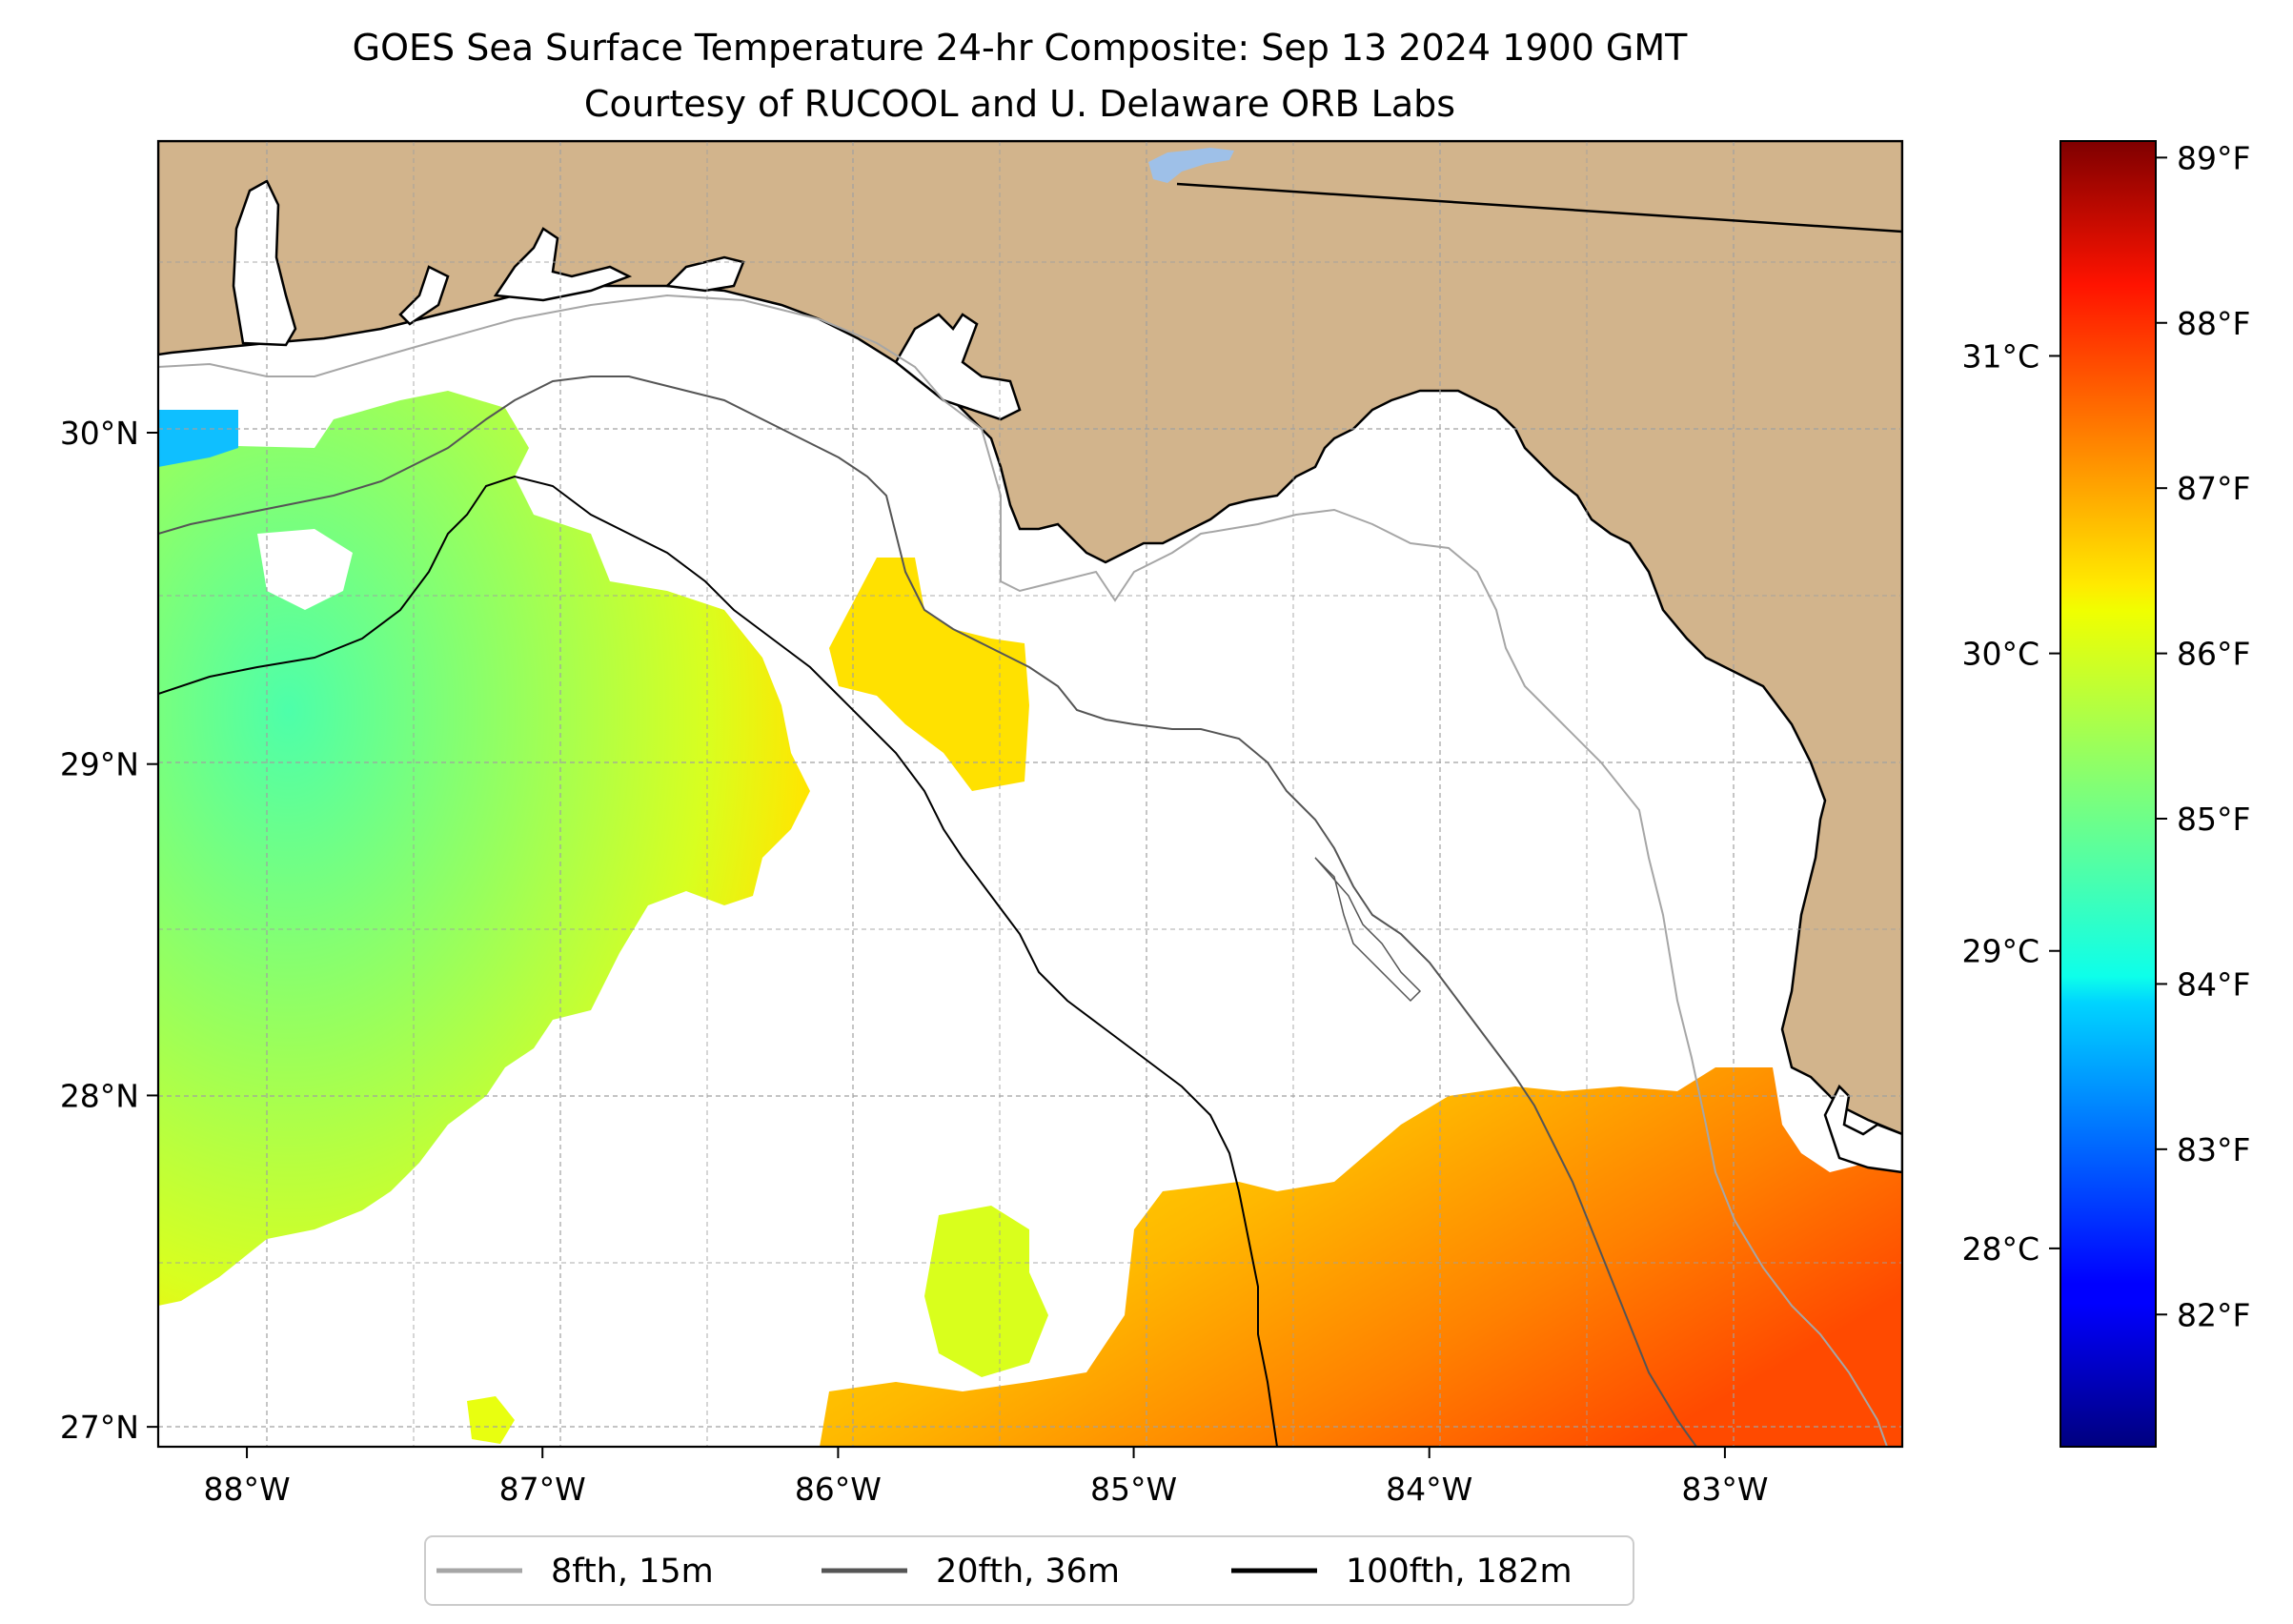  What do you see at coordinates (109, 930) in the screenshot?
I see `latitude-axis: 30°N 29°N 28°N 27°N` at bounding box center [109, 930].